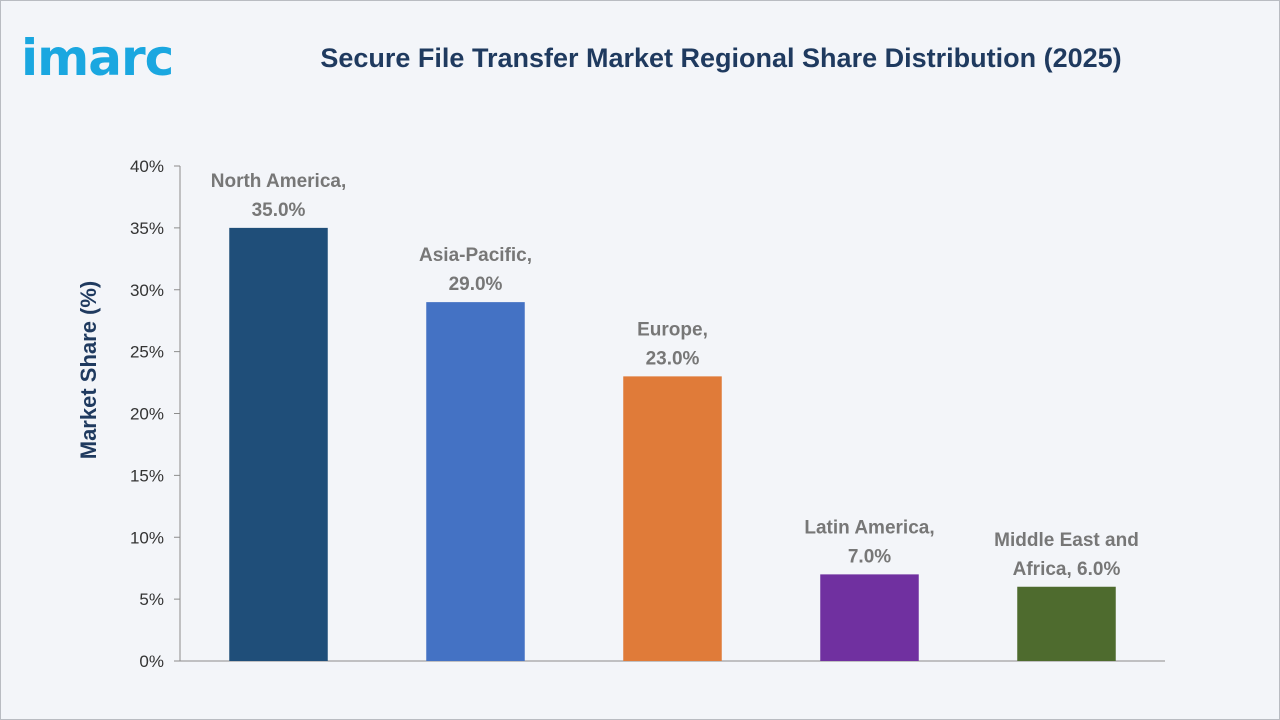 Image resolution: width=1280 pixels, height=720 pixels. I want to click on imarc-logo: imarc, so click(97, 58).